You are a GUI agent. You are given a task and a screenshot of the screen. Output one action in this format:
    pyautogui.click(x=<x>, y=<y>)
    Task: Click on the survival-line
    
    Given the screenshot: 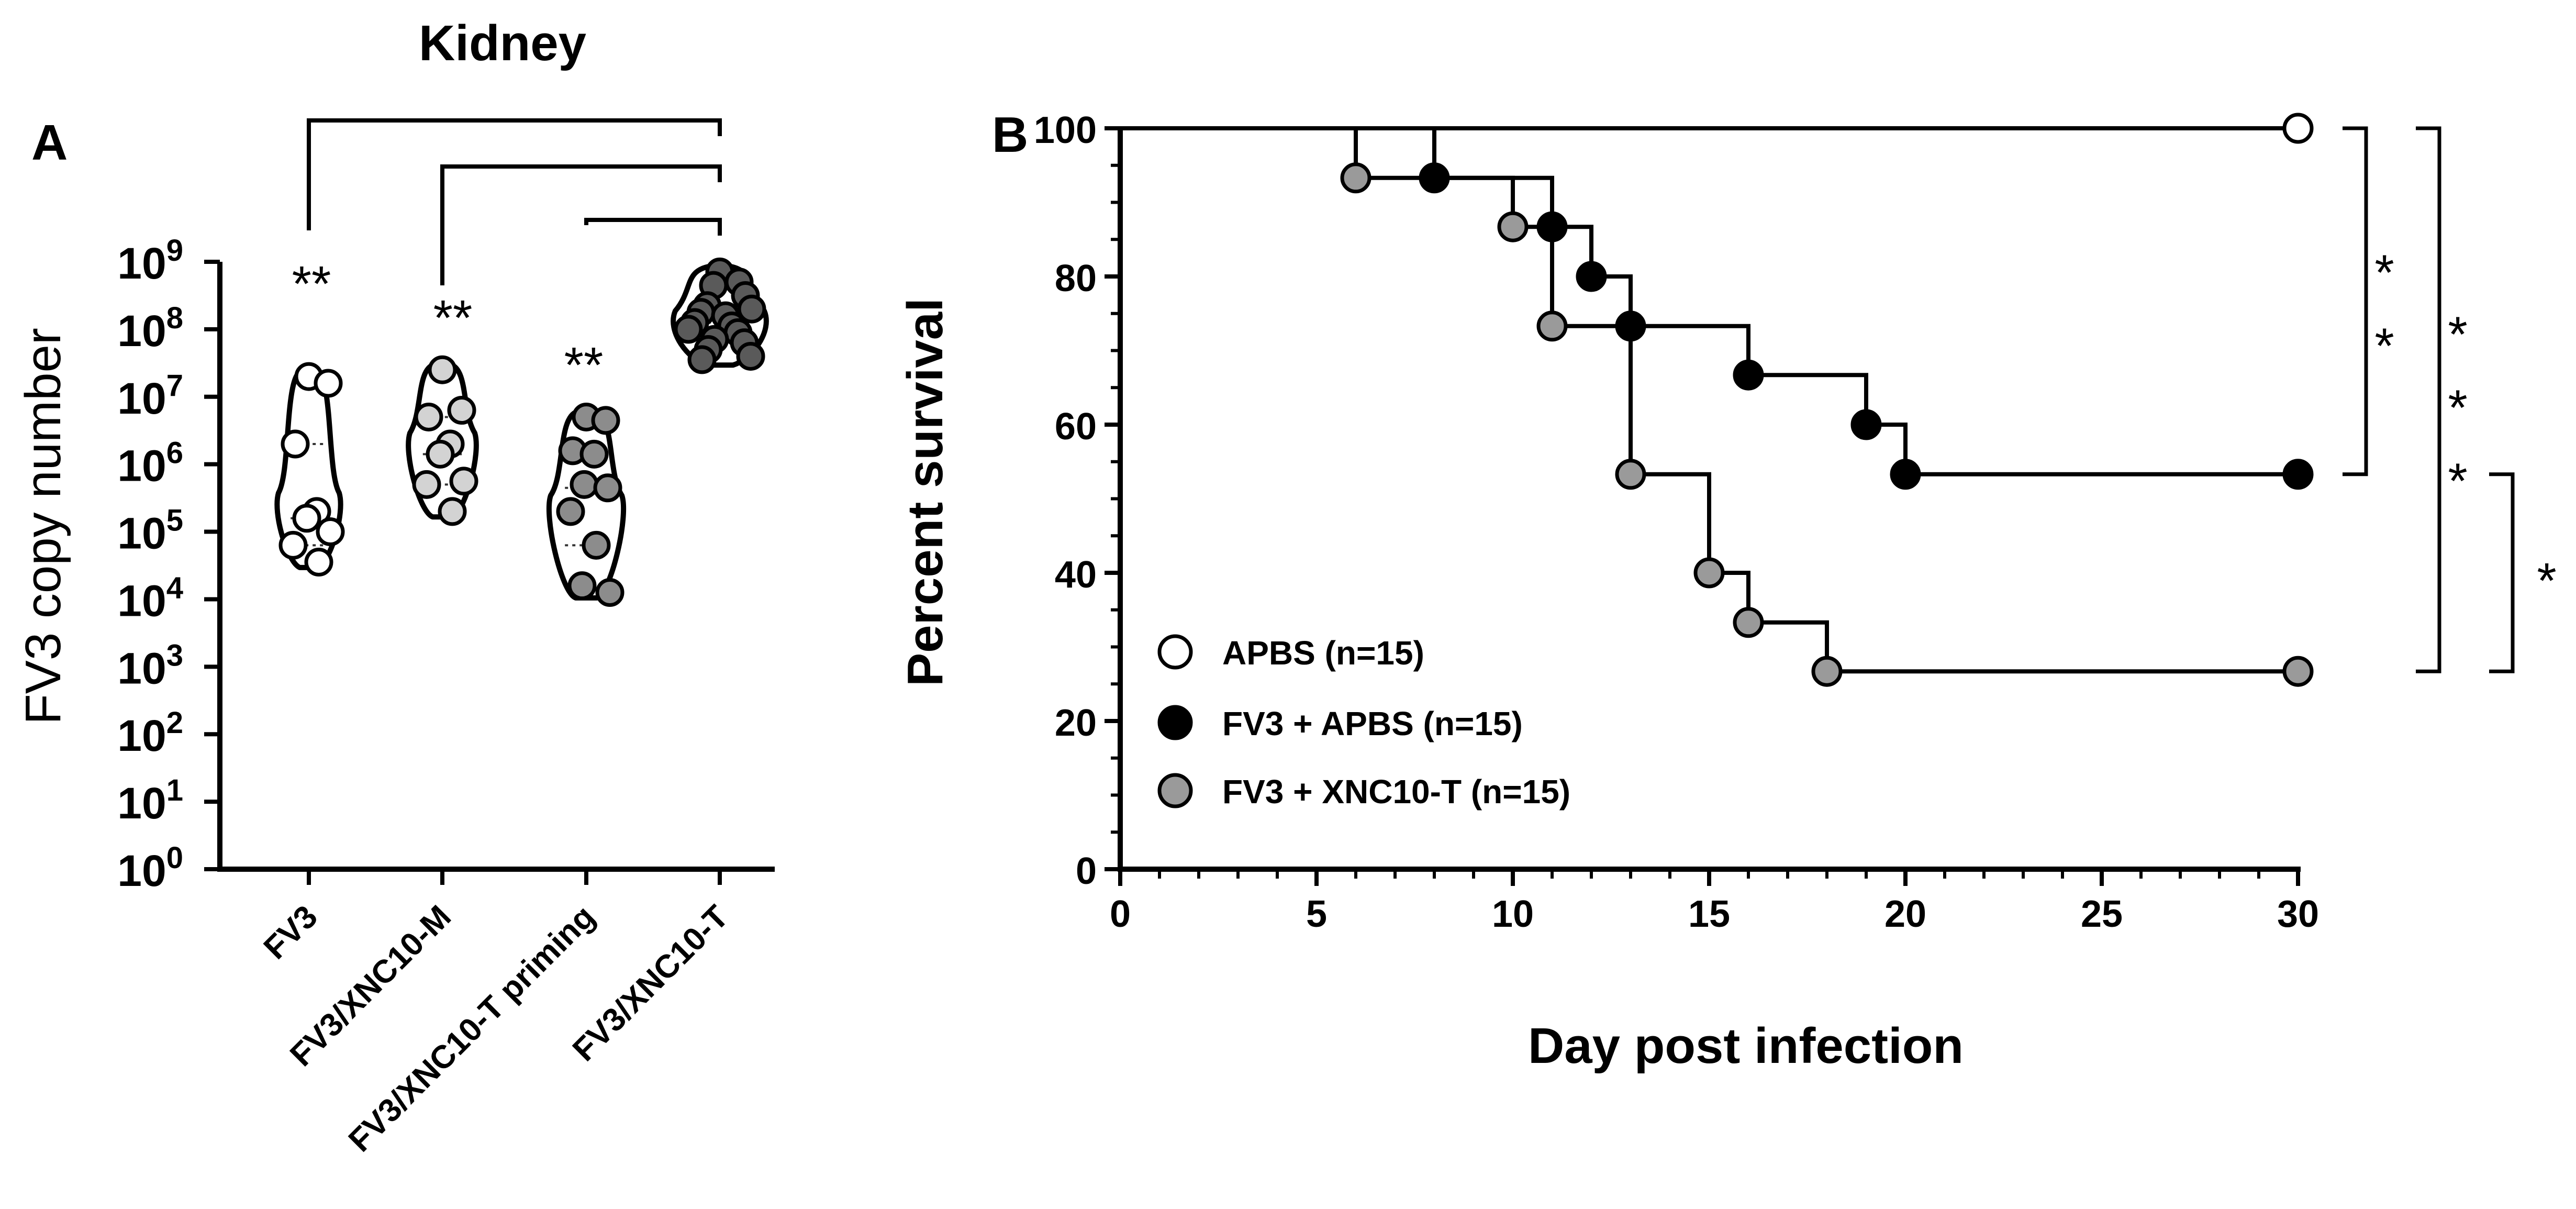 What is the action you would take?
    pyautogui.click(x=1709, y=301)
    